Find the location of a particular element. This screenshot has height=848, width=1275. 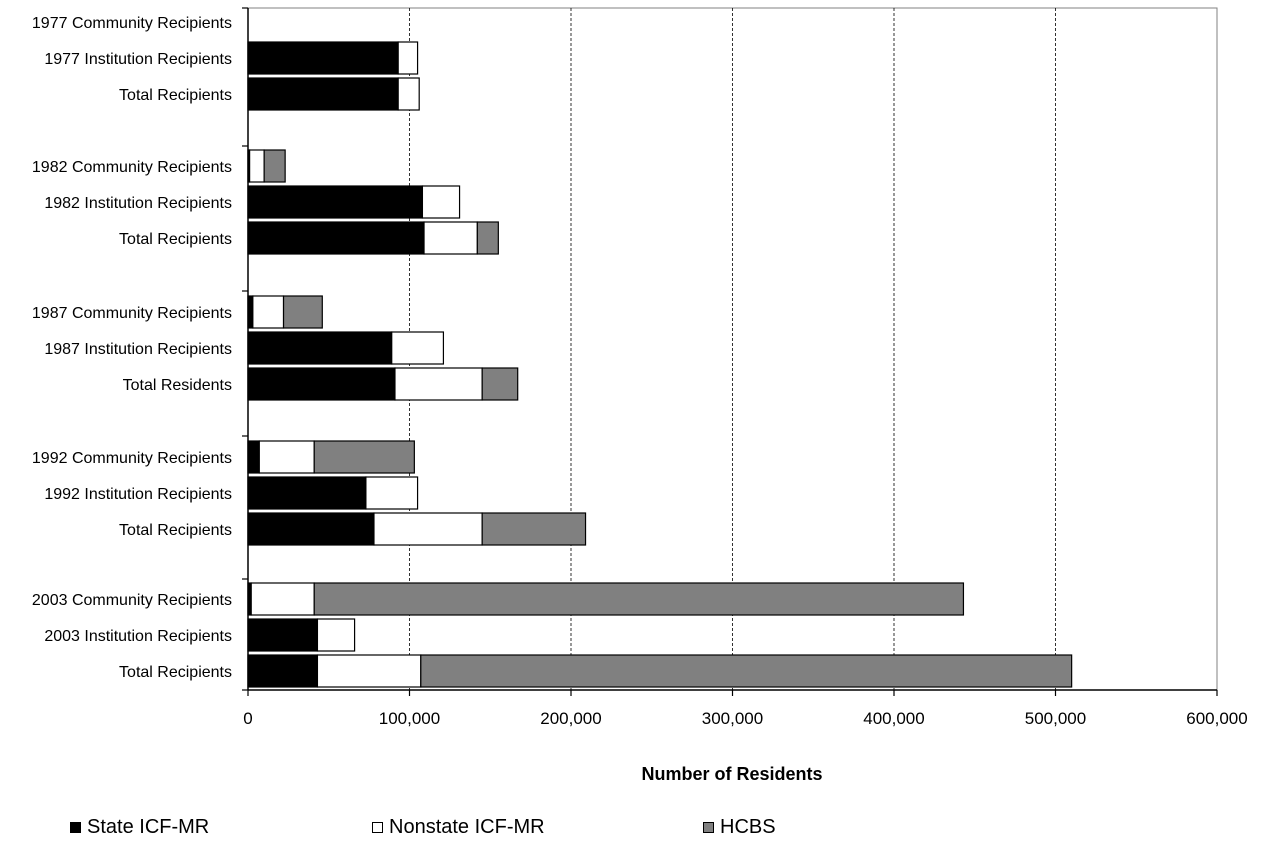

x-tick-label: 300,000 is located at coordinates (732, 718).